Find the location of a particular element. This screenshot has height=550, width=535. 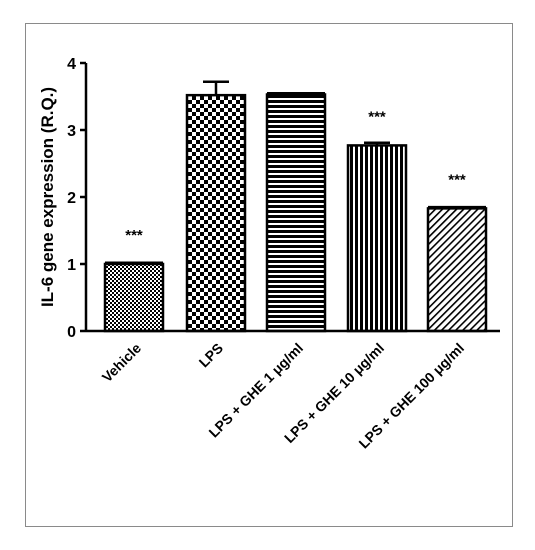

y-tick-label: 4 is located at coordinates (71, 64).